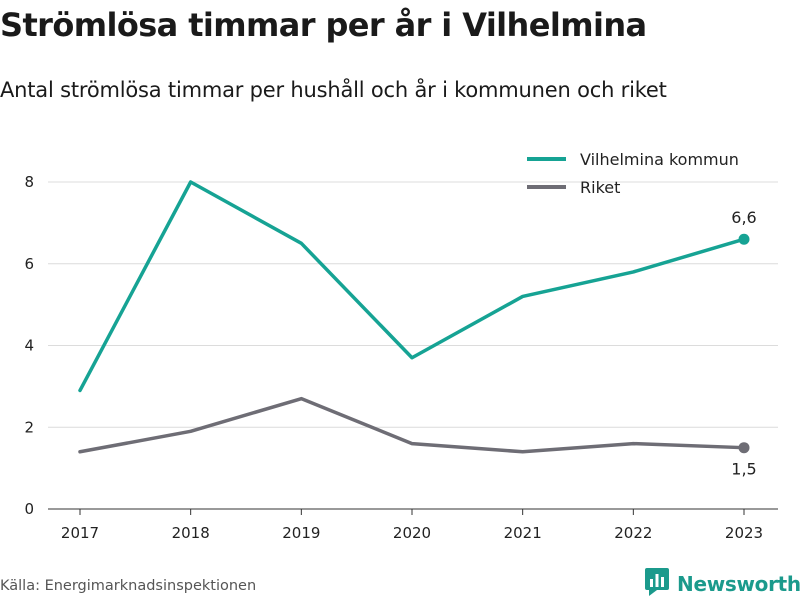 This screenshot has height=600, width=800. I want to click on x-tick-label: 2020, so click(412, 533).